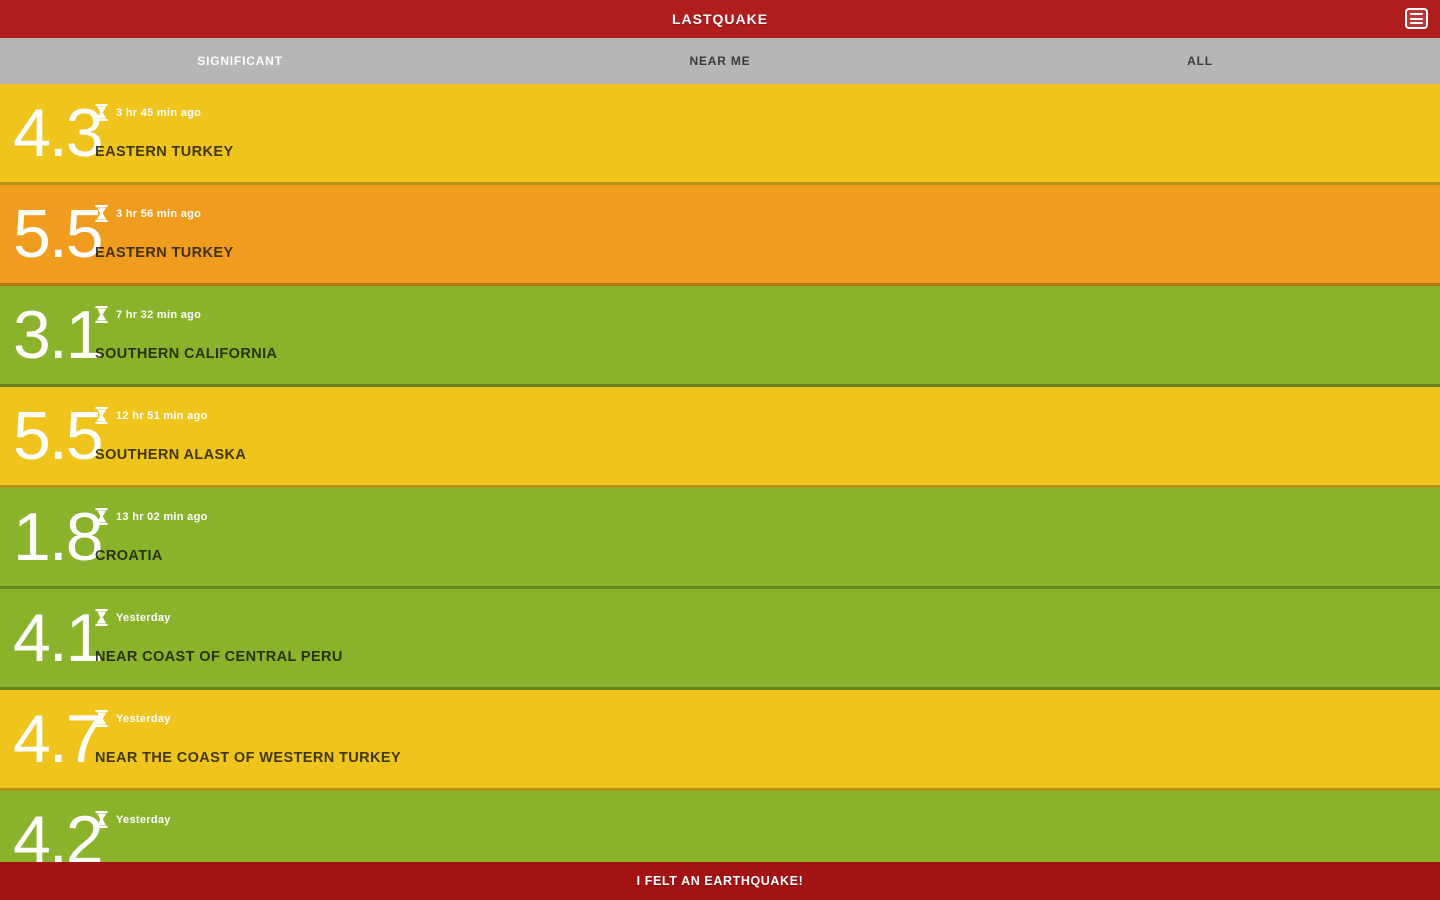  I want to click on quake-row: 3.1 7 hr 32 min ago SOUTHERN CALIFORNIA, so click(720, 336).